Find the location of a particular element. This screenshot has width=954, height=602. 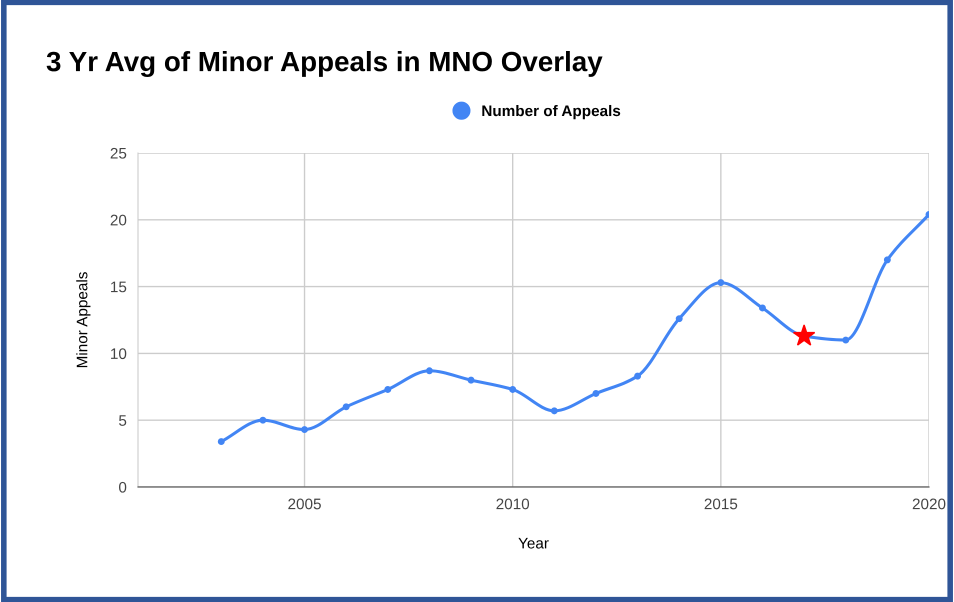

y-tick-label: 20 is located at coordinates (118, 220).